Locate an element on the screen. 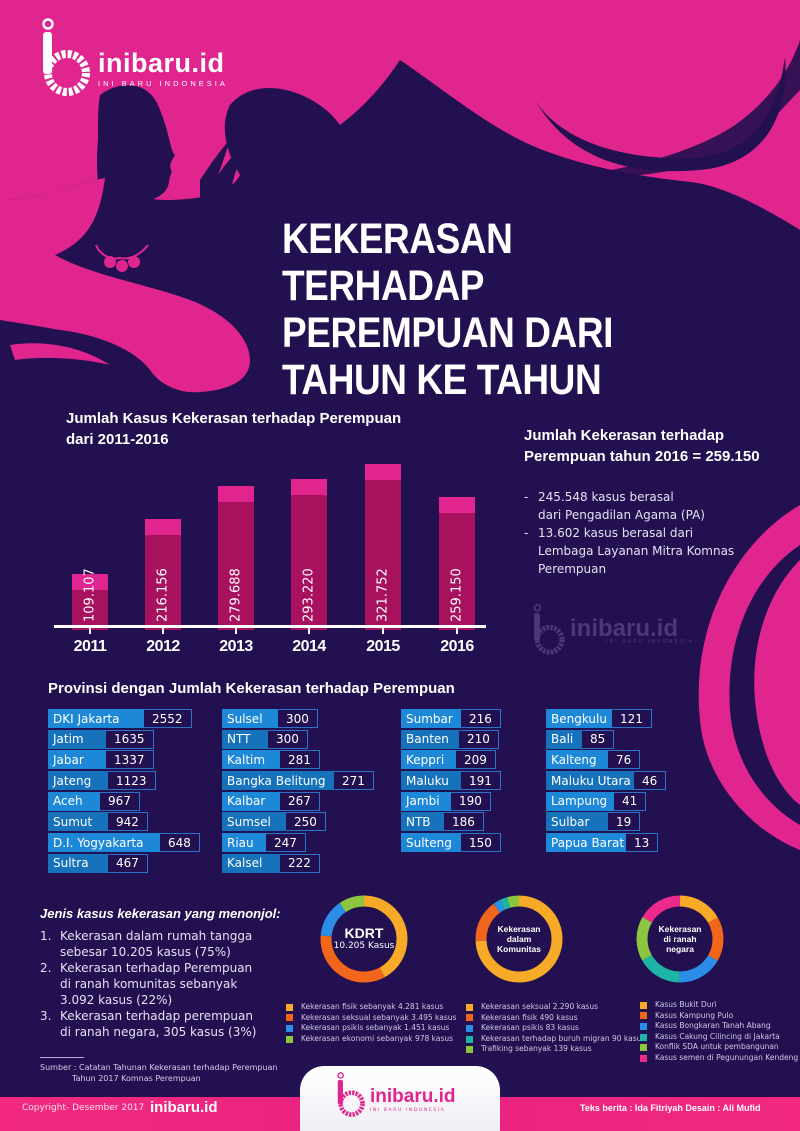  province-row: Jambi 190 is located at coordinates (451, 801).